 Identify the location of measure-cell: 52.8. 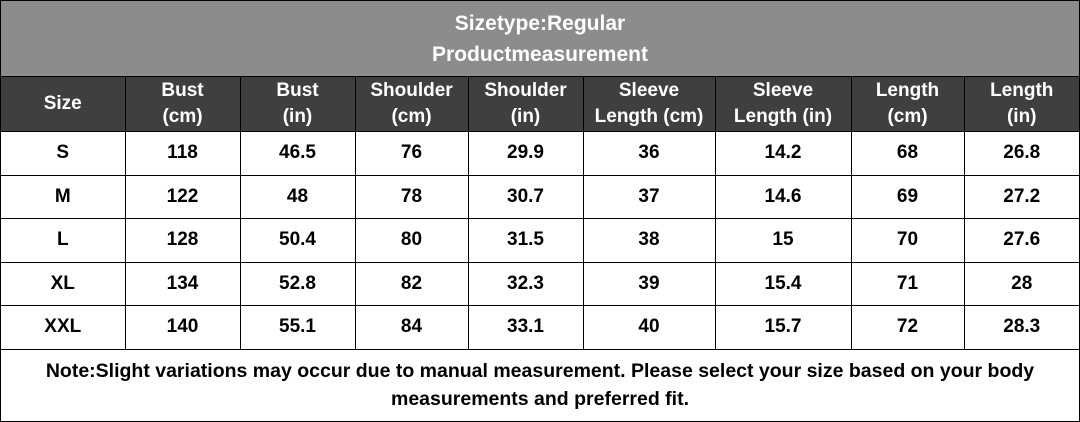
(297, 283).